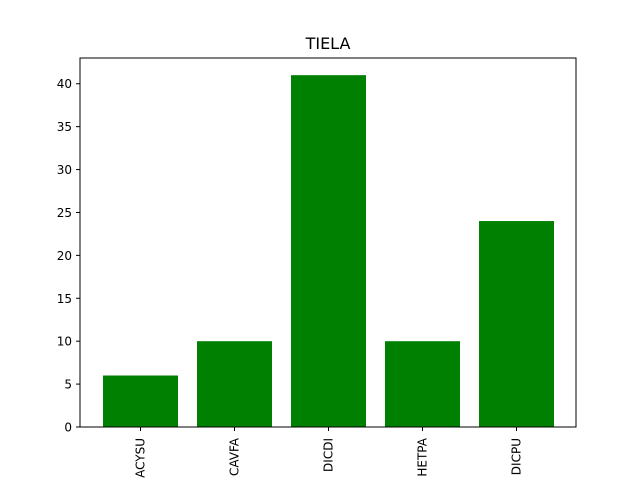 Image resolution: width=640 pixels, height=480 pixels. Describe the element at coordinates (68, 385) in the screenshot. I see `y-tick-label: 5` at that location.